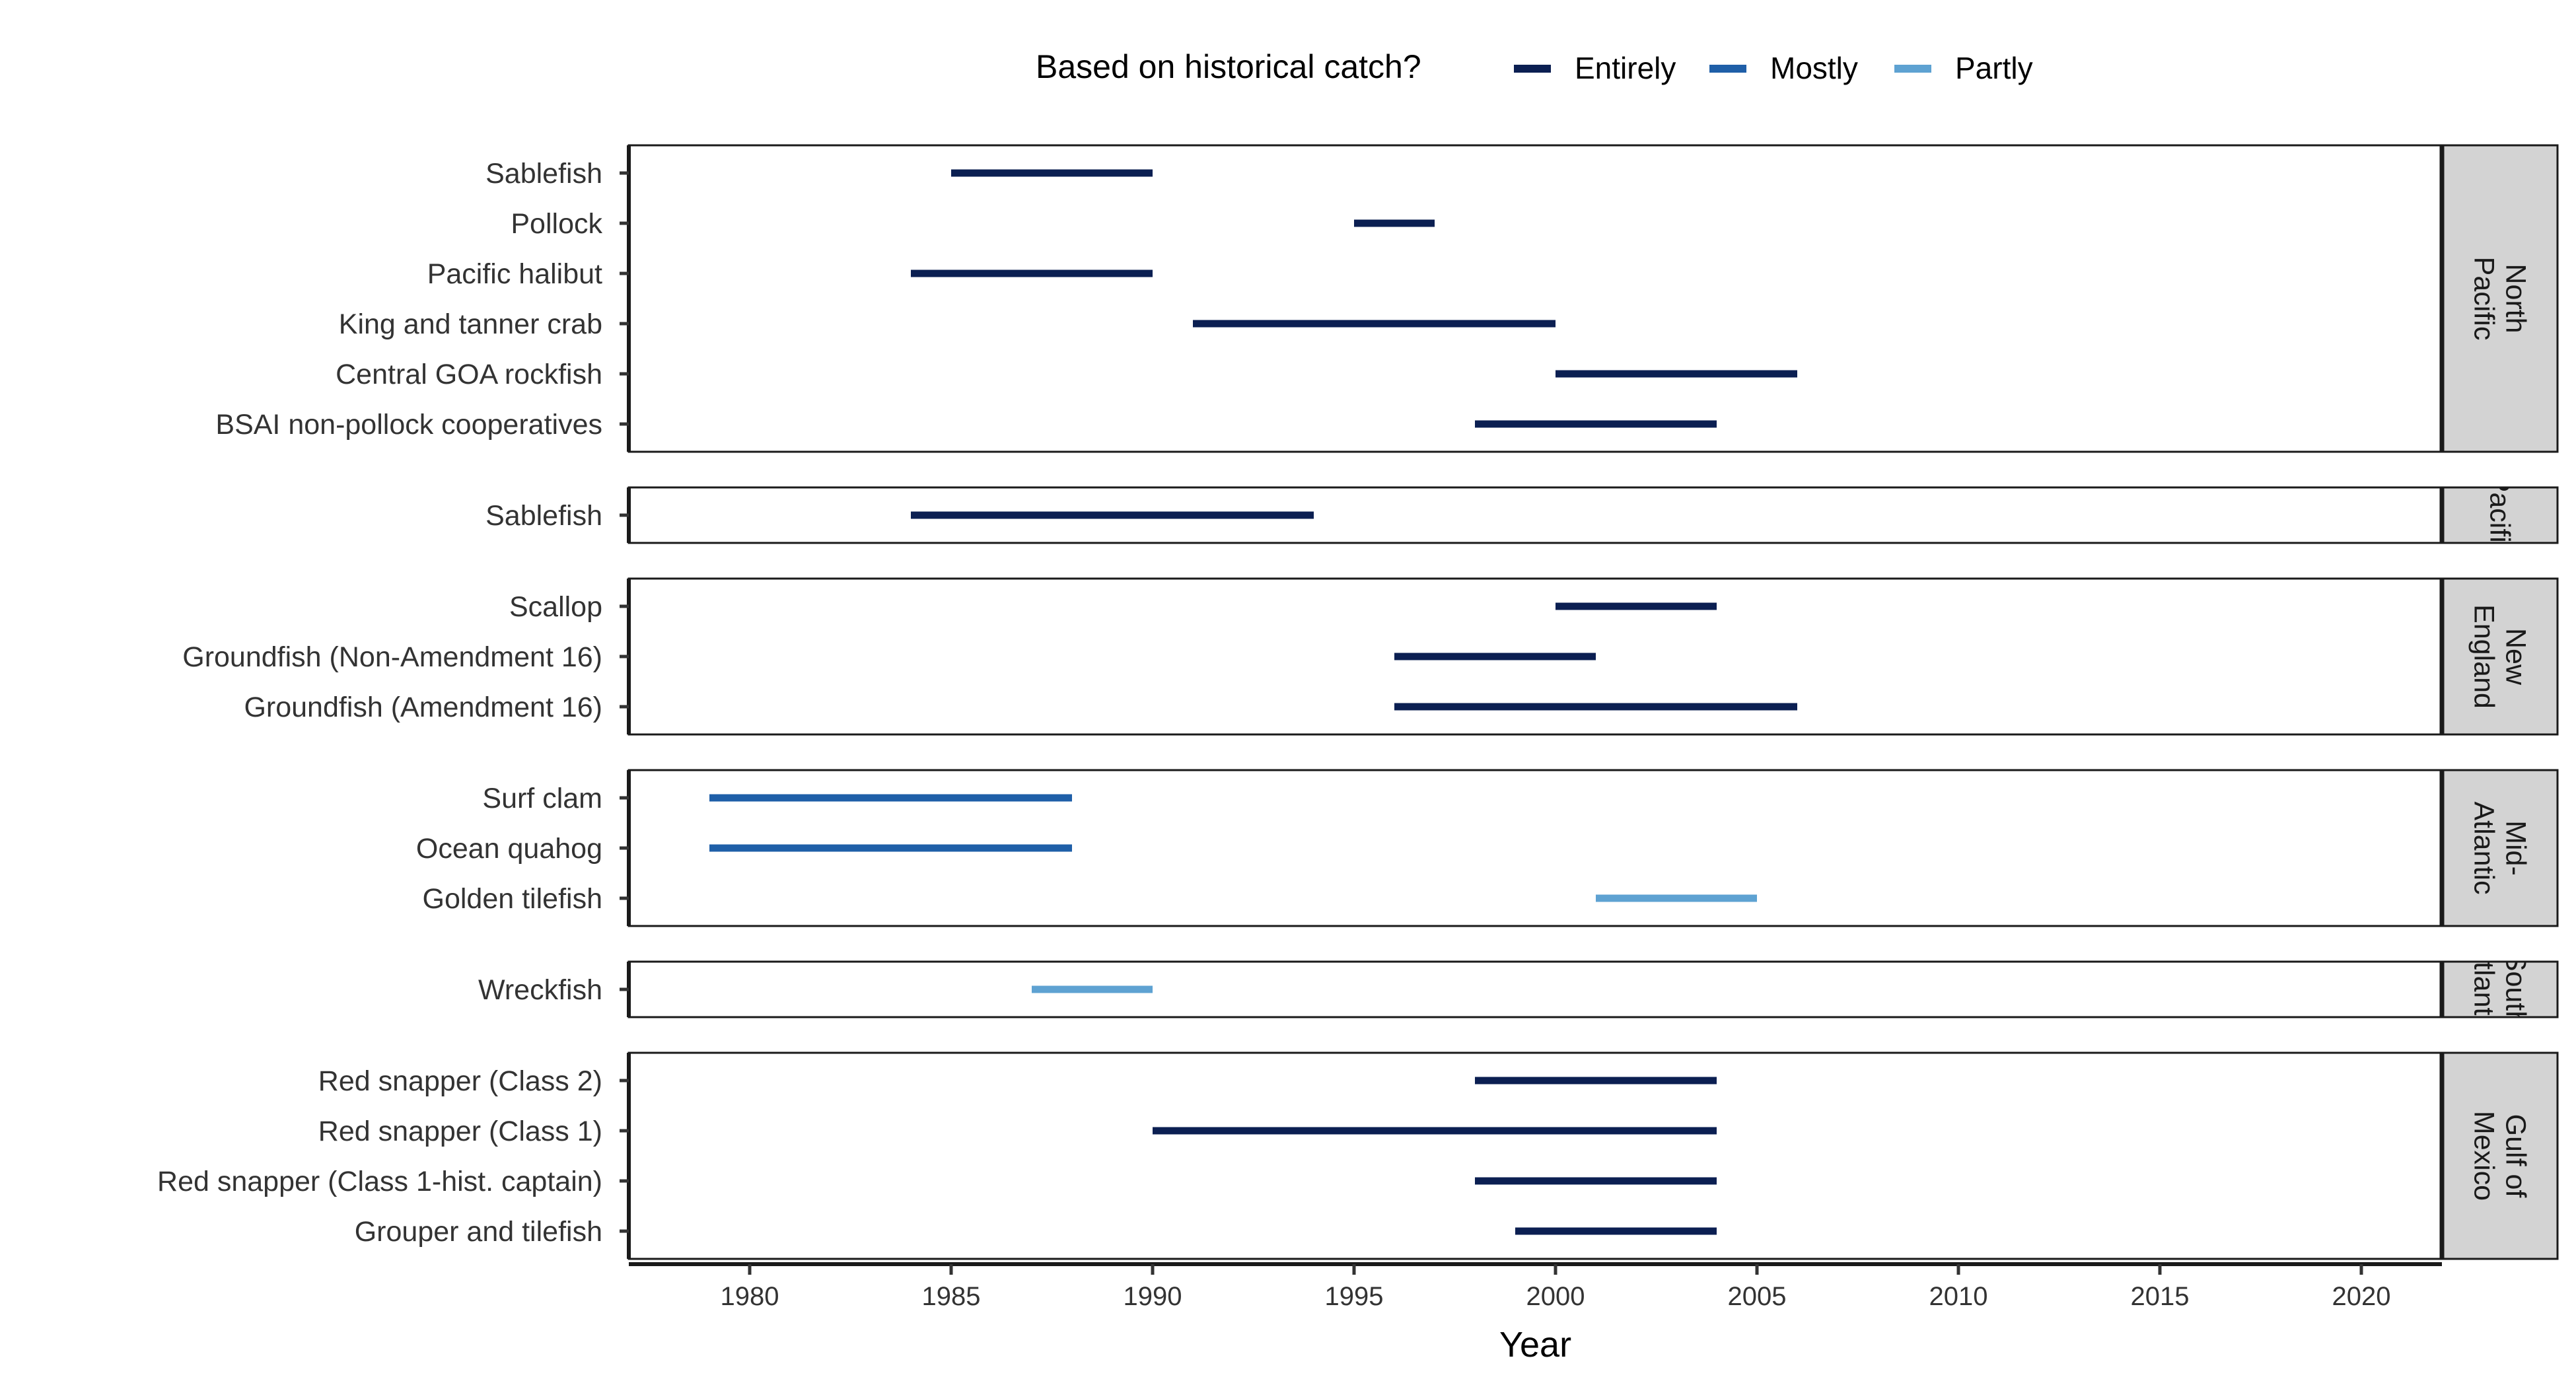  Describe the element at coordinates (514, 274) in the screenshot. I see `row-label: Pacific halibut` at that location.